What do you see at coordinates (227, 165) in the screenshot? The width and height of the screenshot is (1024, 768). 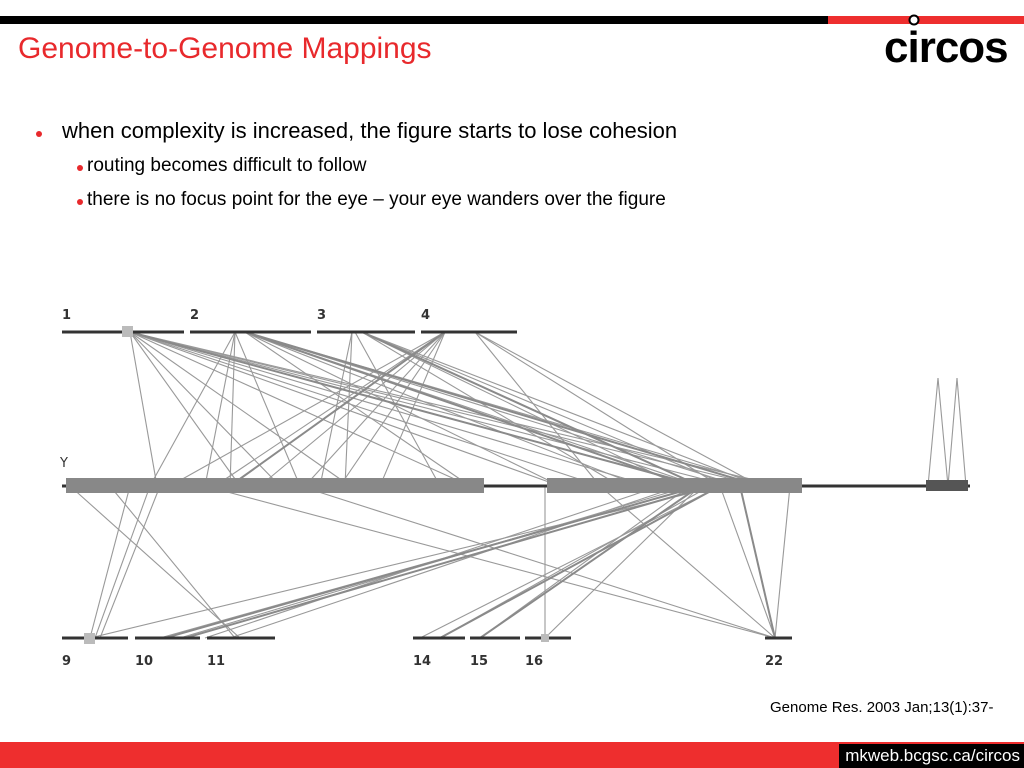 I see `bullet-2: routing becomes difficult to follow` at bounding box center [227, 165].